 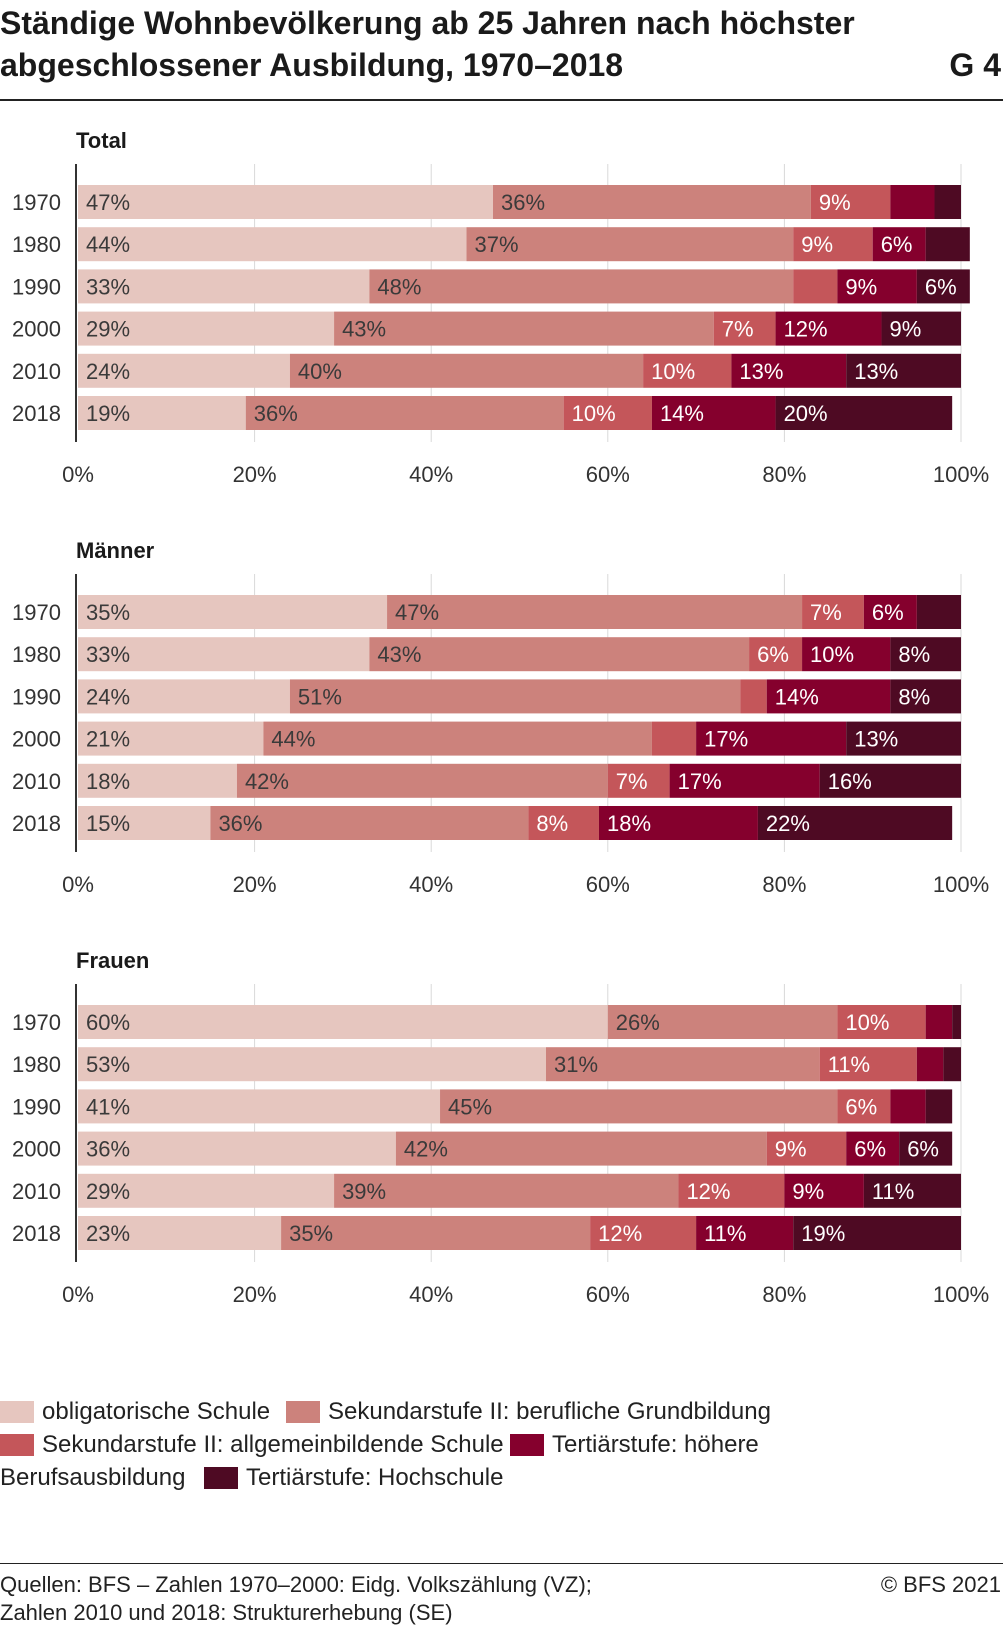 What do you see at coordinates (870, 1149) in the screenshot?
I see `data-label-2-3-3: 6%` at bounding box center [870, 1149].